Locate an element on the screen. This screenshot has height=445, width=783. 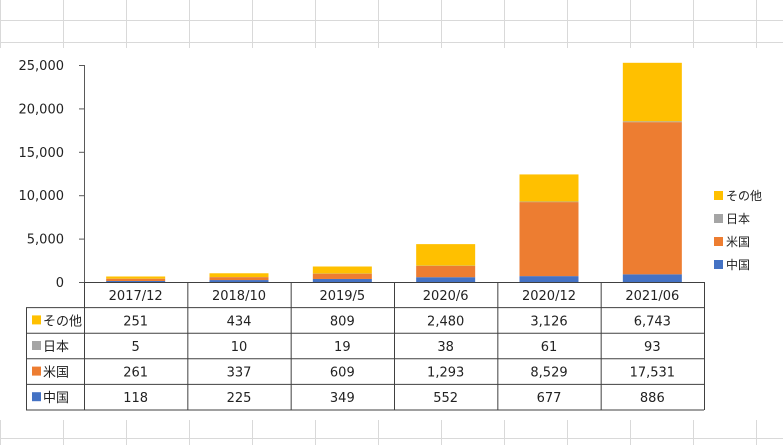
data-label-0-5: 6,743 is located at coordinates (652, 321).